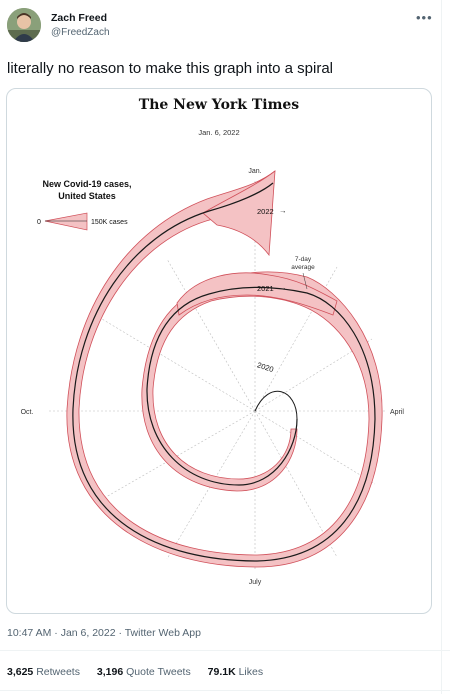 This screenshot has width=450, height=694. Describe the element at coordinates (257, 294) in the screenshot. I see `case-bump-2021` at that location.